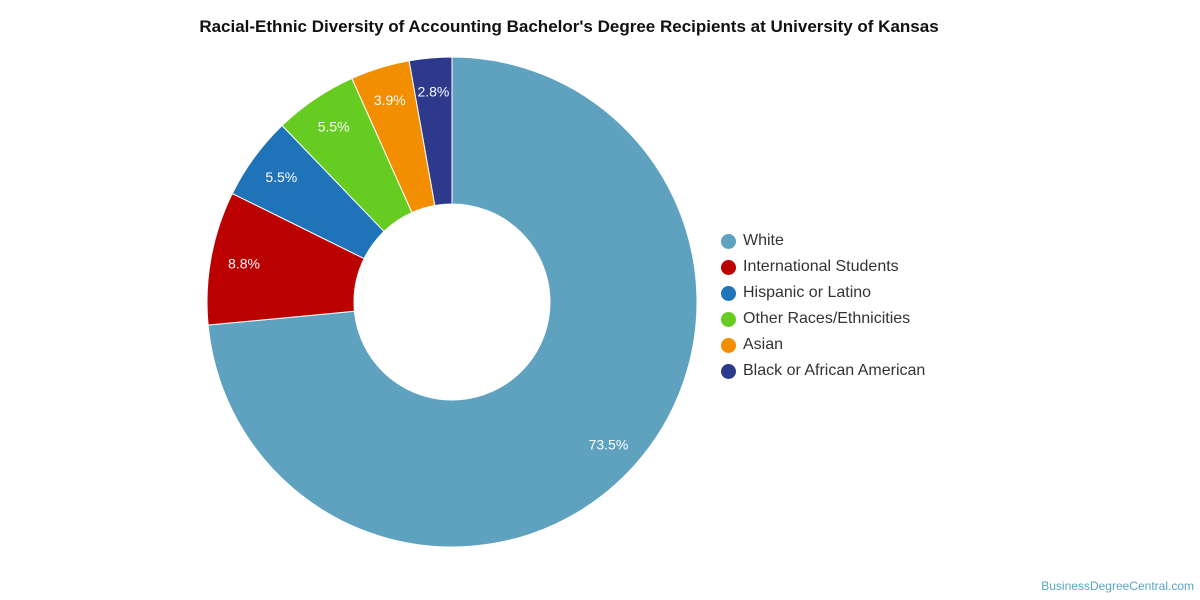 The width and height of the screenshot is (1200, 600). Describe the element at coordinates (834, 370) in the screenshot. I see `legend-label: Black or African American` at that location.